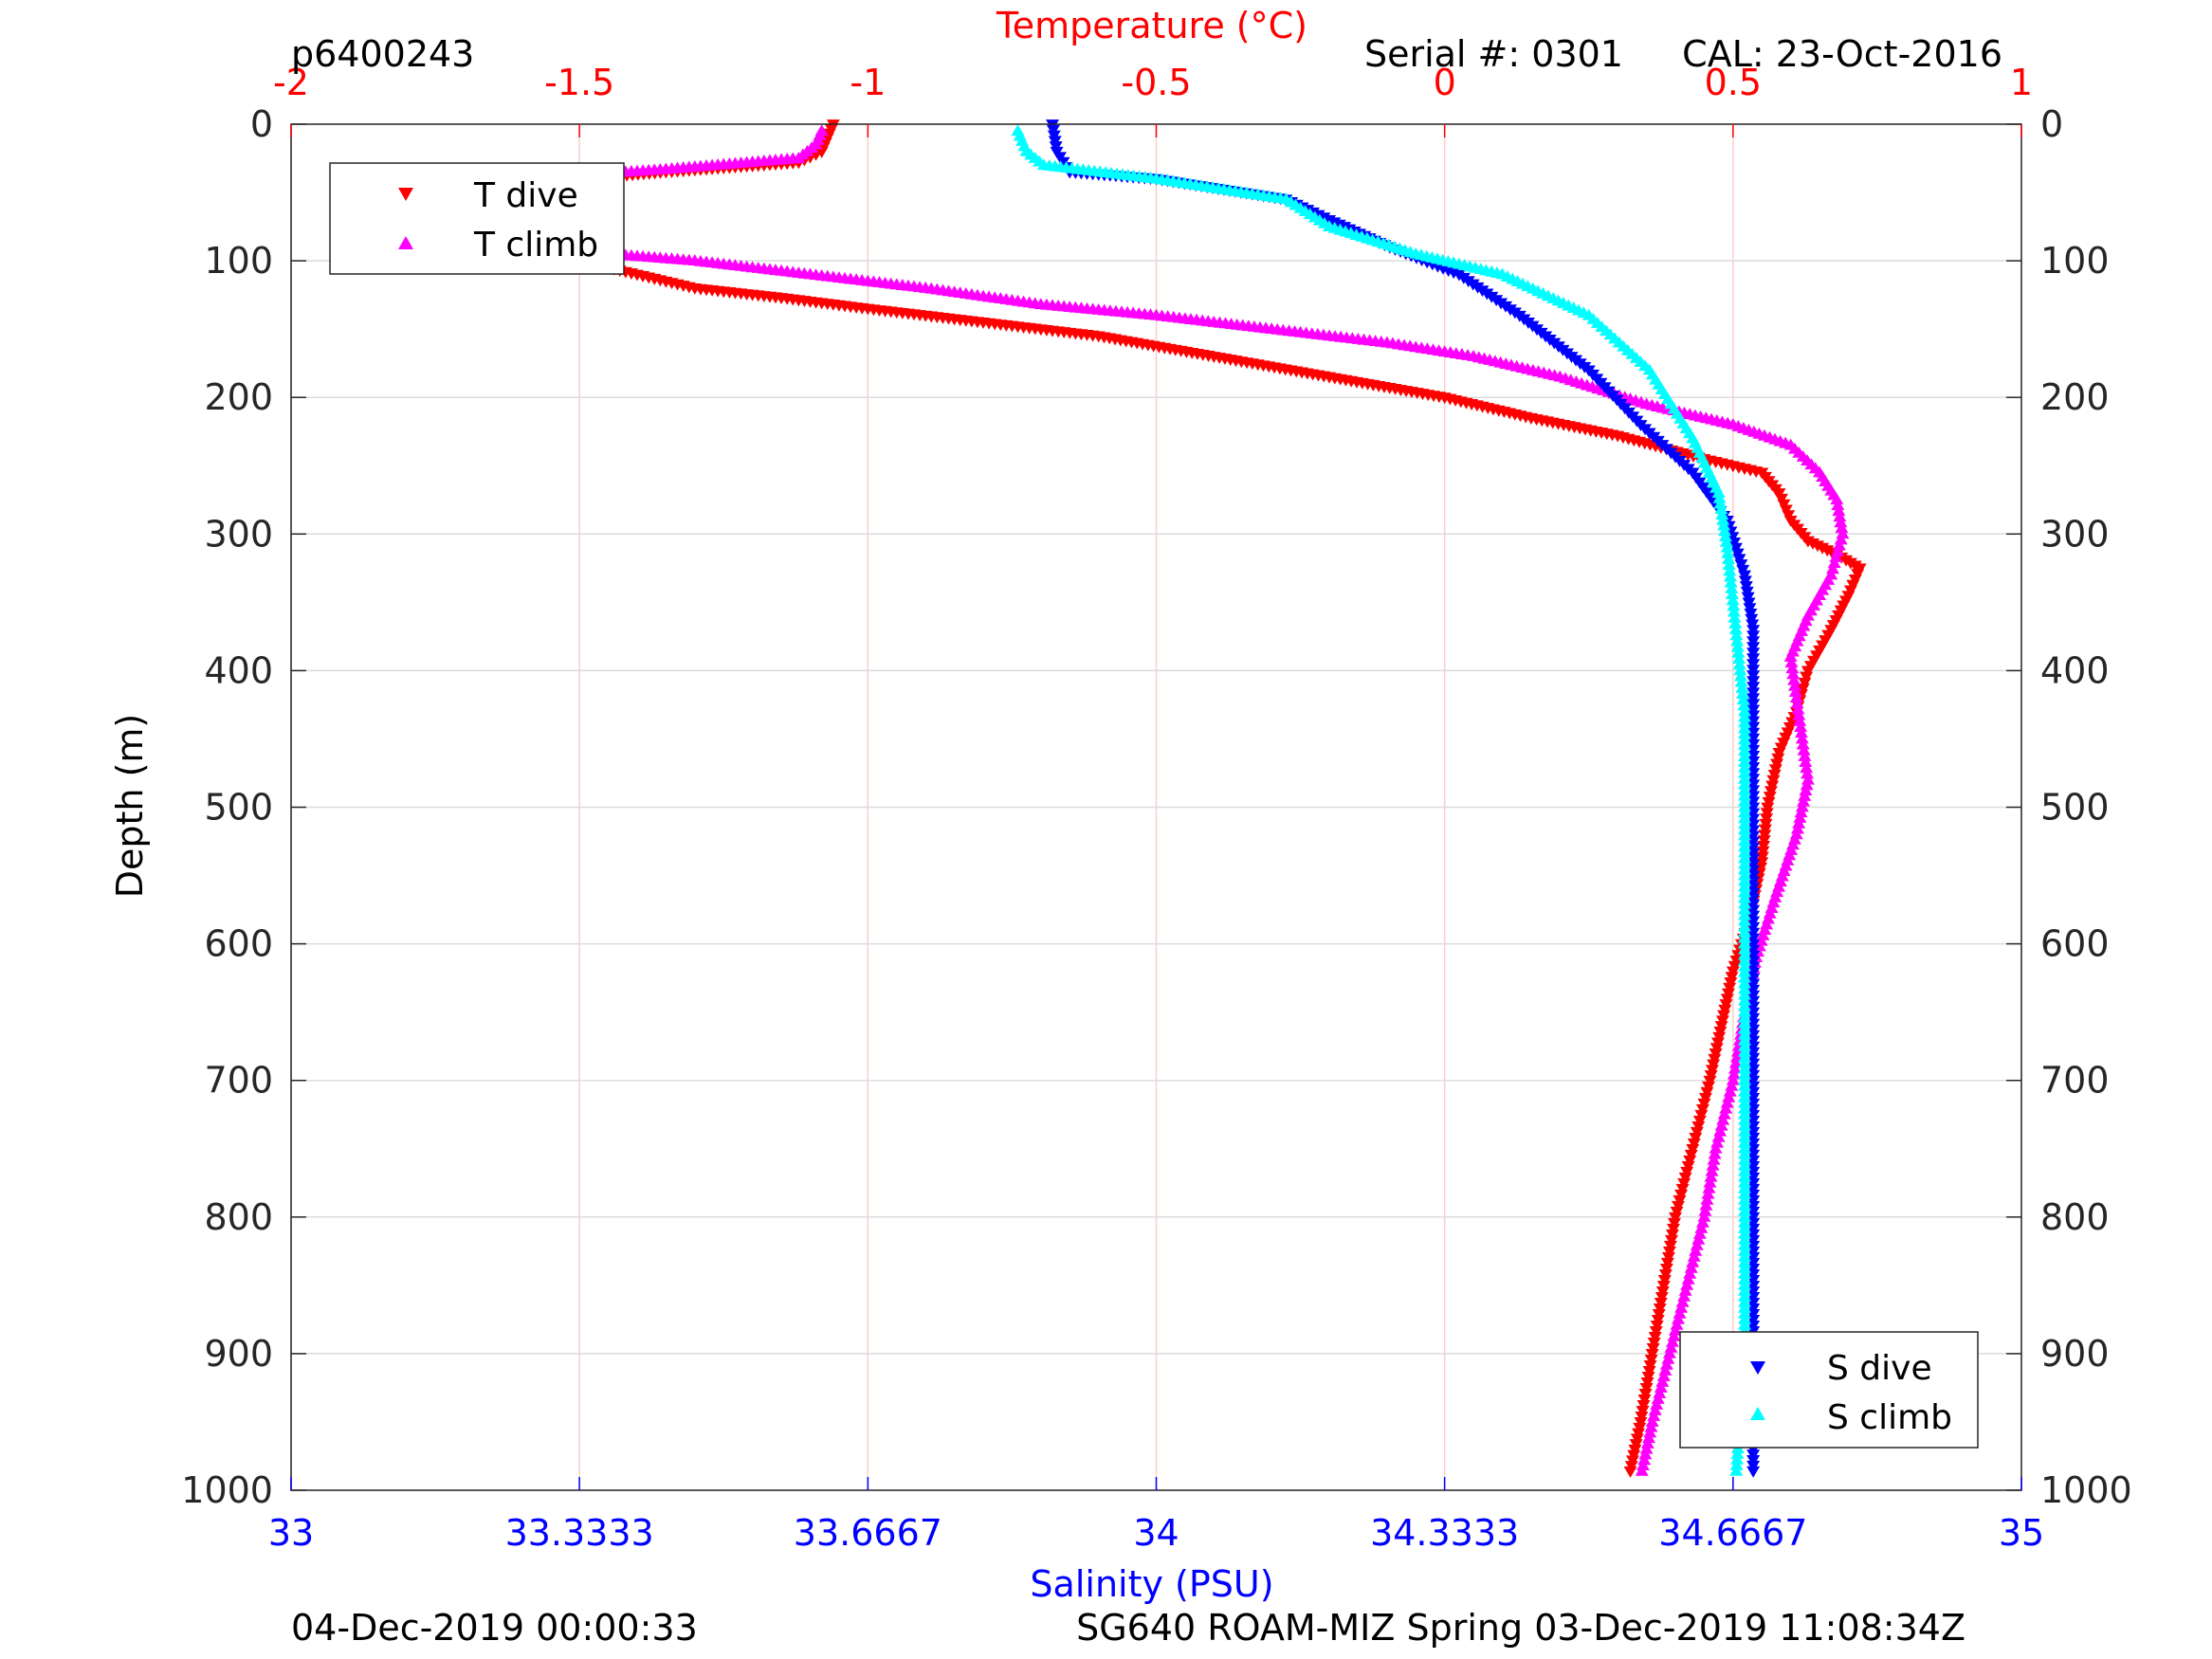  What do you see at coordinates (1733, 82) in the screenshot?
I see `temperature-tick-label: 0.5` at bounding box center [1733, 82].